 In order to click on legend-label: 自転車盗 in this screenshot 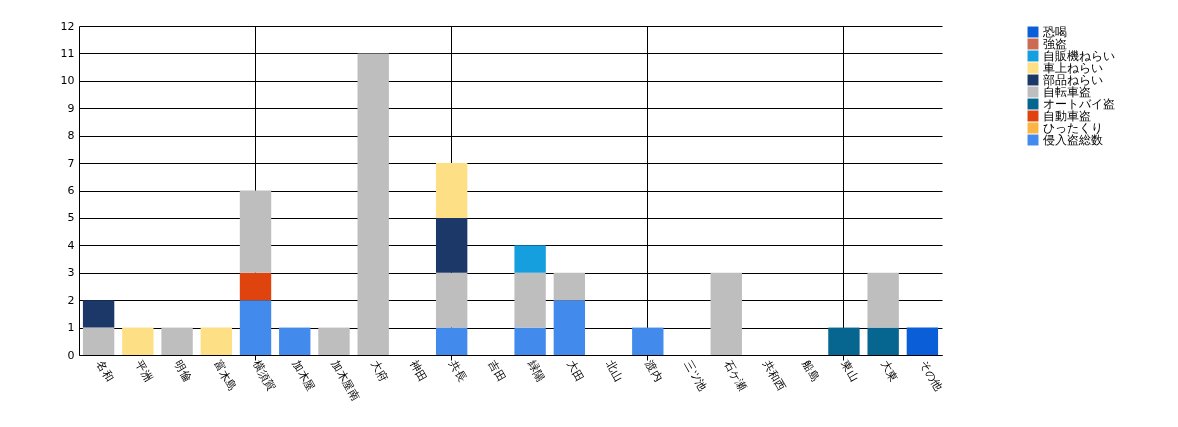, I will do `click(1067, 92)`.